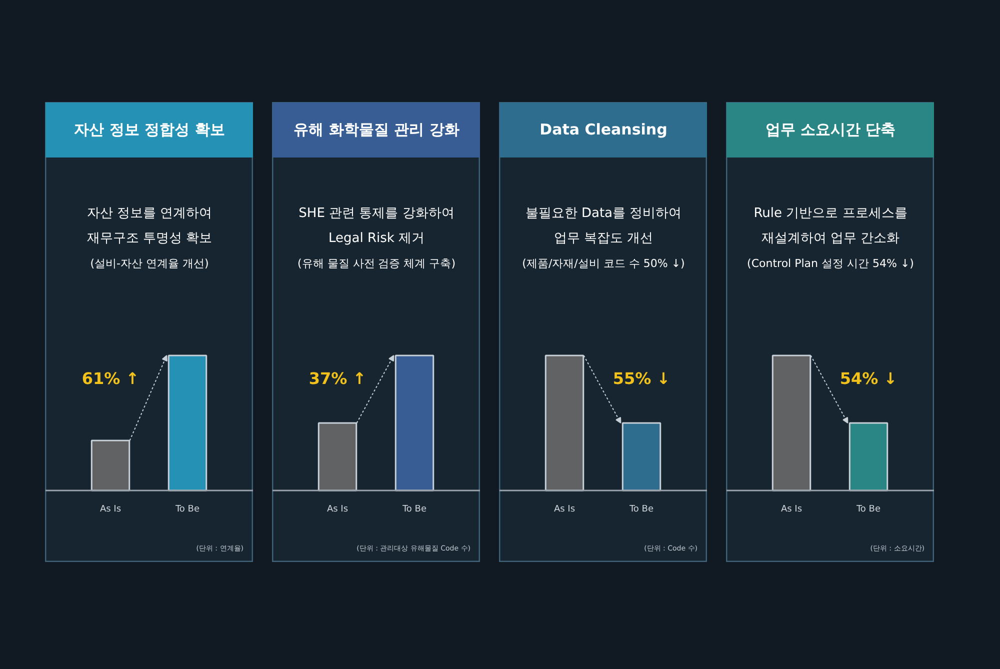 The width and height of the screenshot is (1000, 669). What do you see at coordinates (831, 226) in the screenshot?
I see `chart-subtitle: Rule 기반으로 프로세스를 재설계하여 업무 간소화` at bounding box center [831, 226].